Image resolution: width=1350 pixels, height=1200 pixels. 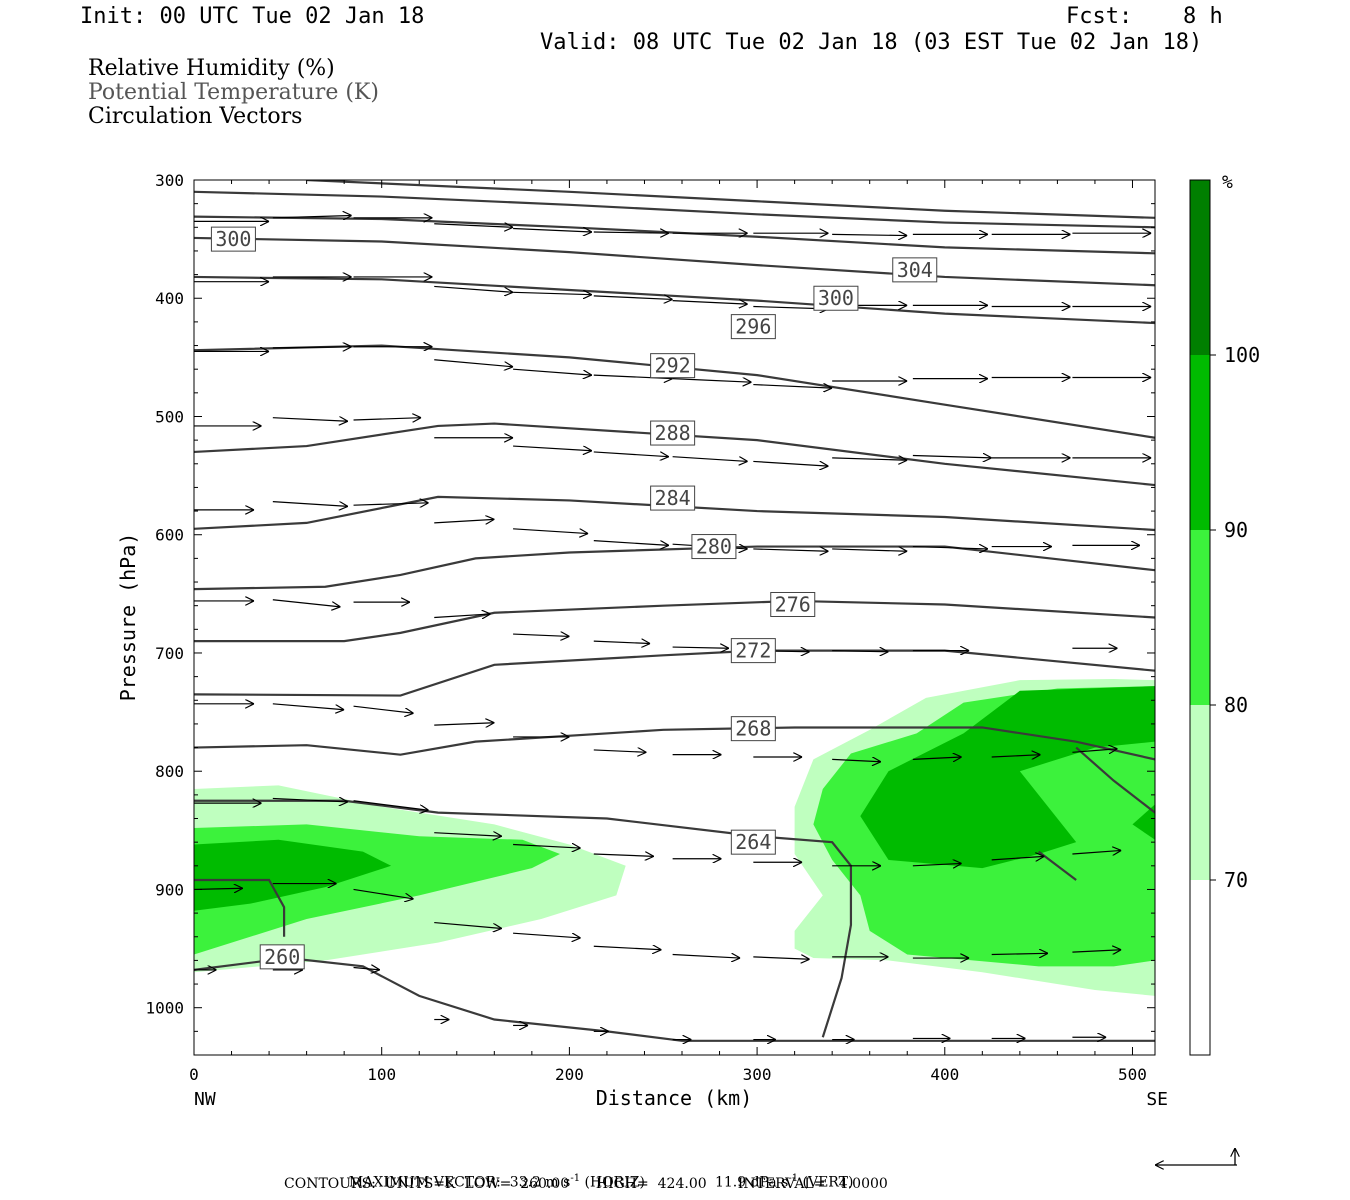 What do you see at coordinates (1224, 617) in the screenshot?
I see `colorbar: 70 80 90 100` at bounding box center [1224, 617].